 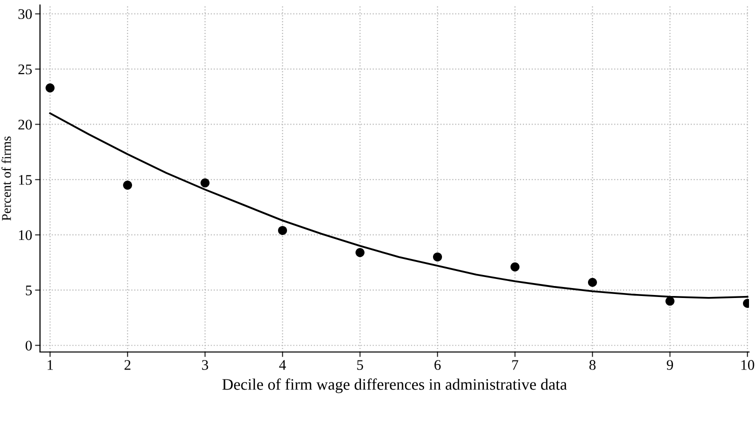 What do you see at coordinates (437, 365) in the screenshot?
I see `x-tick-label: 6` at bounding box center [437, 365].